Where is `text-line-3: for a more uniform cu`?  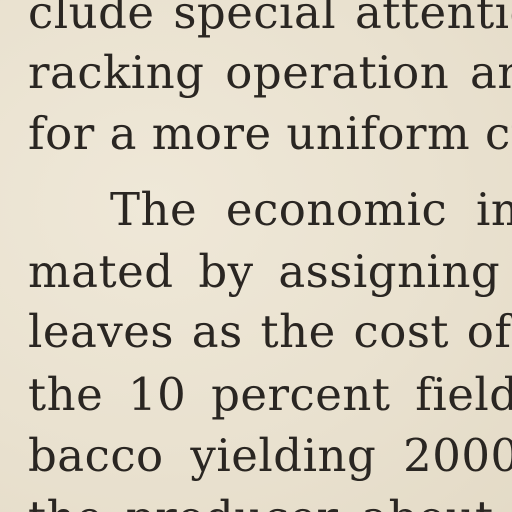 text-line-3: for a more uniform cu is located at coordinates (270, 133).